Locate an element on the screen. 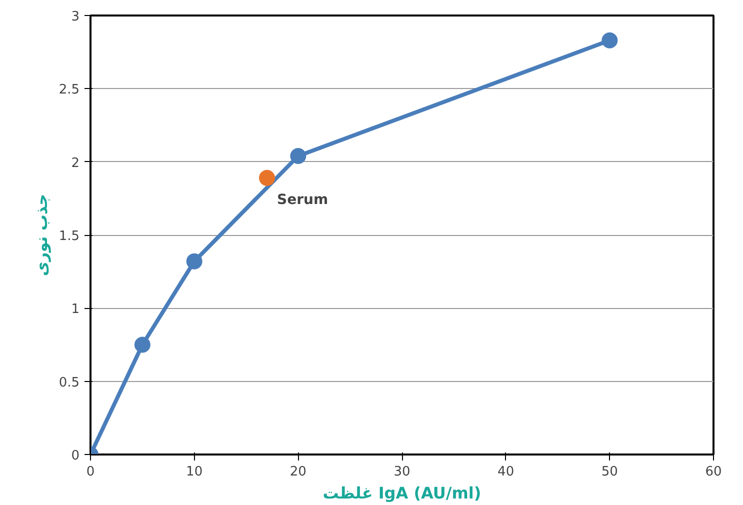  x-tick-label: 30 is located at coordinates (402, 472).